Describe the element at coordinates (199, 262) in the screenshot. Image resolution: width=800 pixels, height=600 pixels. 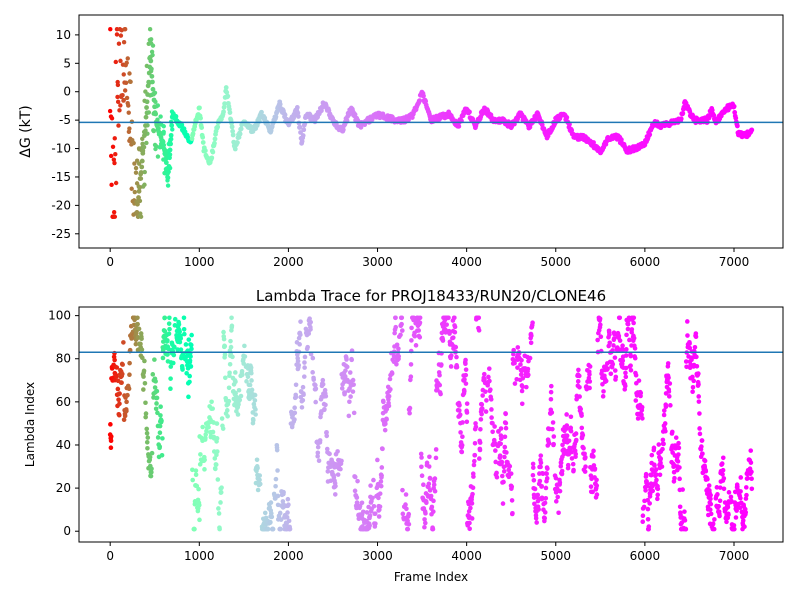
I see `delta-g-x-tick-label: 1000` at that location.